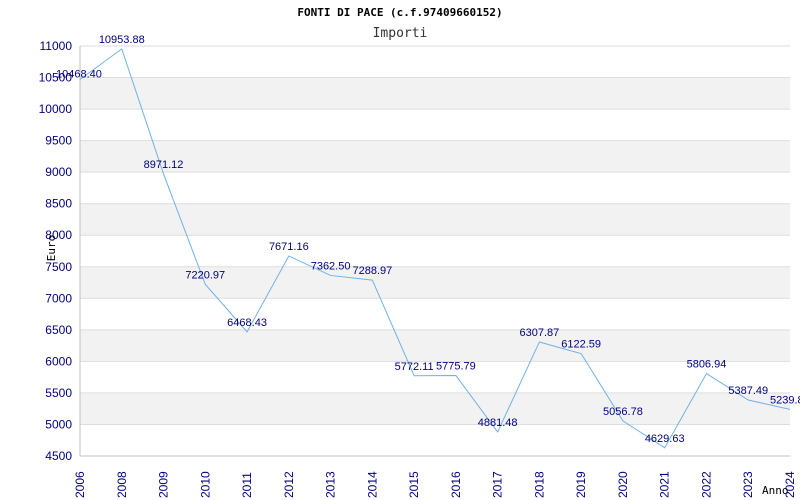  I want to click on data-label: 6468.43, so click(247, 323).